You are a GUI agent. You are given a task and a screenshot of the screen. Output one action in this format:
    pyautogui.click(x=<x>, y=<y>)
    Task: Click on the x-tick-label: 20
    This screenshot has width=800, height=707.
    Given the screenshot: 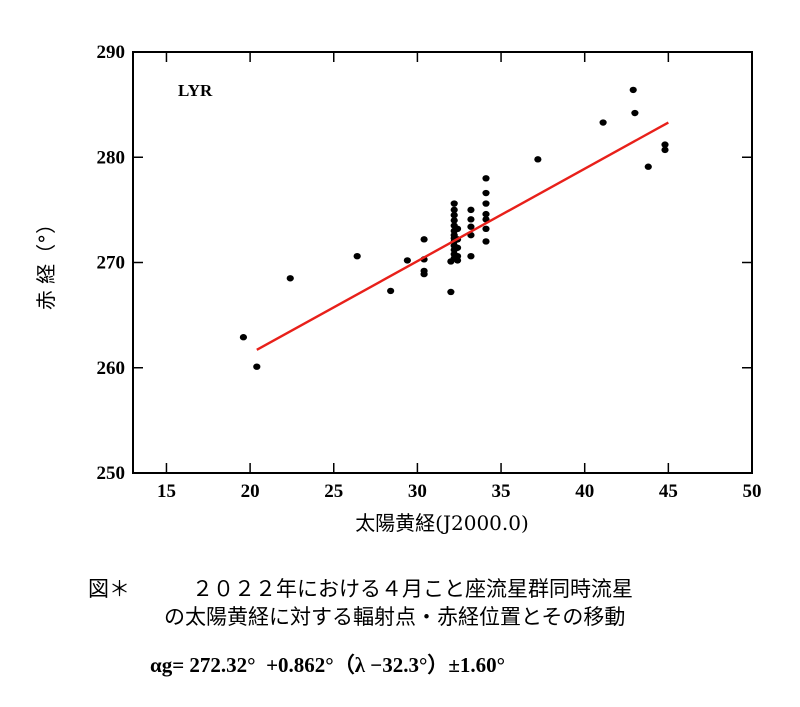 What is the action you would take?
    pyautogui.click(x=250, y=491)
    